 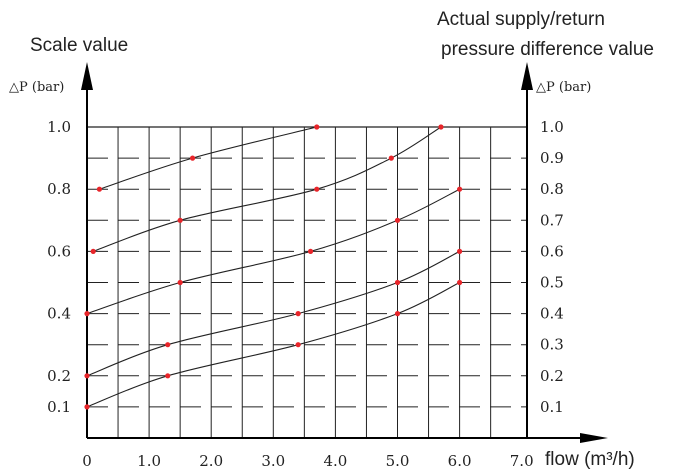 What do you see at coordinates (87, 461) in the screenshot?
I see `x-tick-label: 0` at bounding box center [87, 461].